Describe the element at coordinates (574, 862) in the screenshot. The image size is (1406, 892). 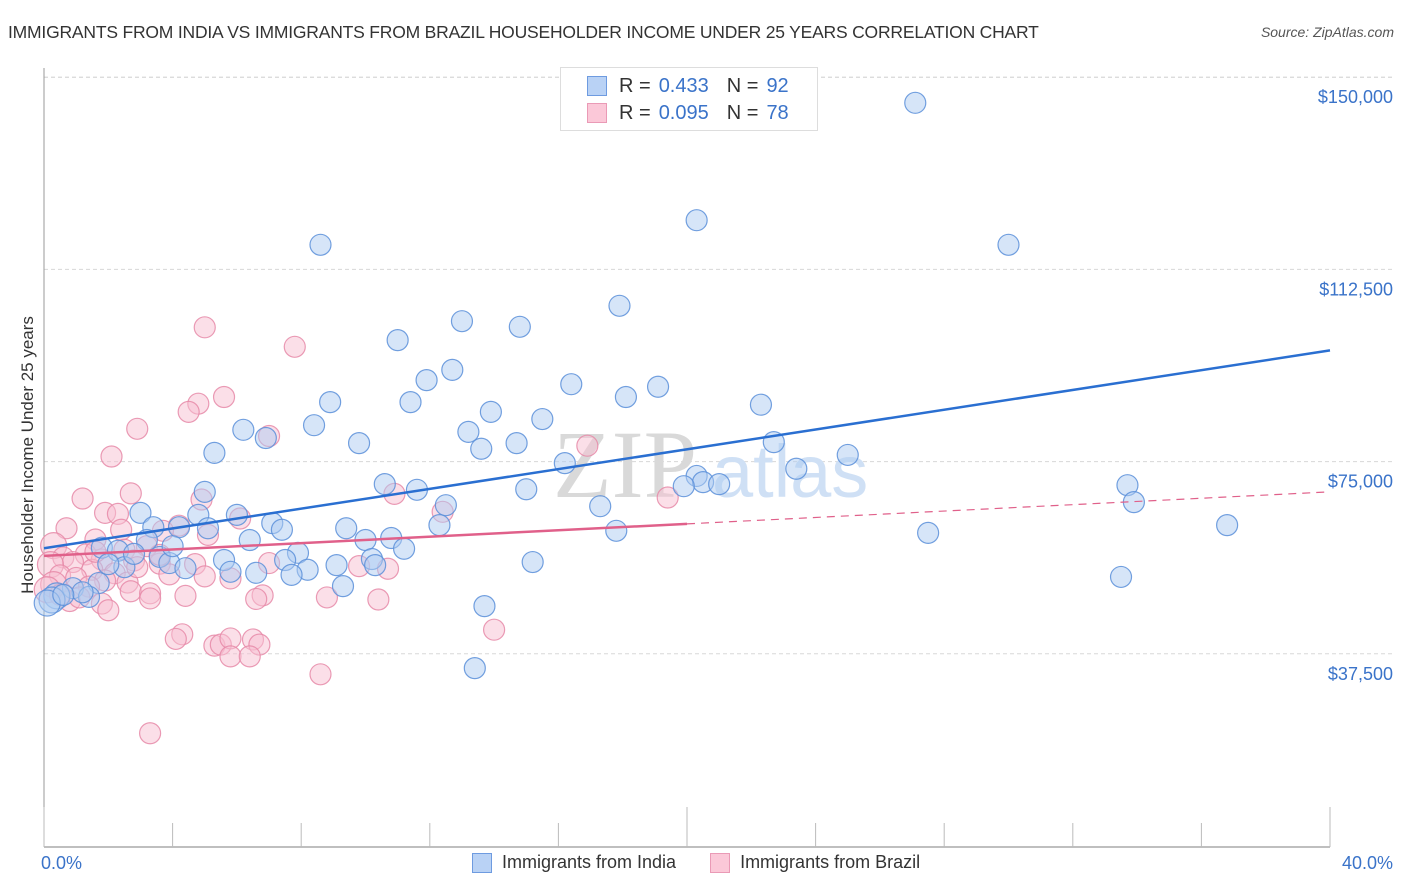
I see `legend-item-india: Immigrants from India` at that location.